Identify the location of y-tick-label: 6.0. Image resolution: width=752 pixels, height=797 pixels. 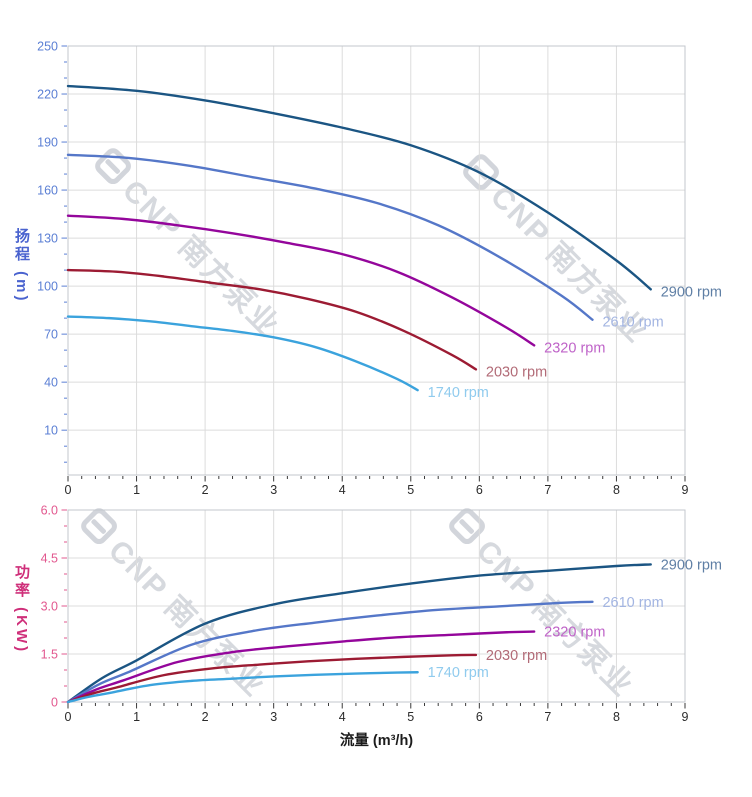
(49, 511).